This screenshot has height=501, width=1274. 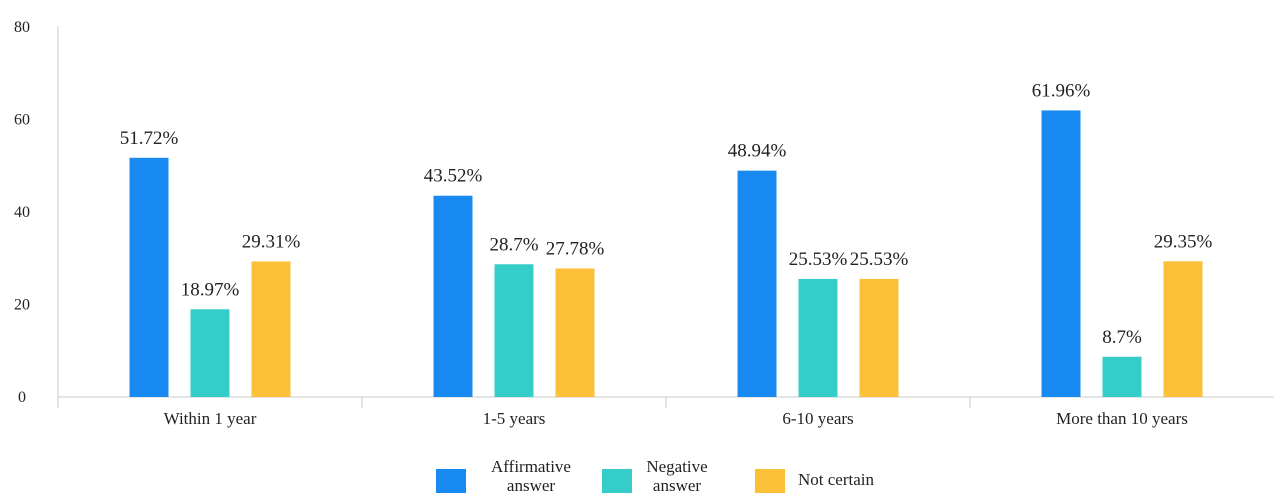 What do you see at coordinates (757, 151) in the screenshot?
I see `data-label: 48.94%` at bounding box center [757, 151].